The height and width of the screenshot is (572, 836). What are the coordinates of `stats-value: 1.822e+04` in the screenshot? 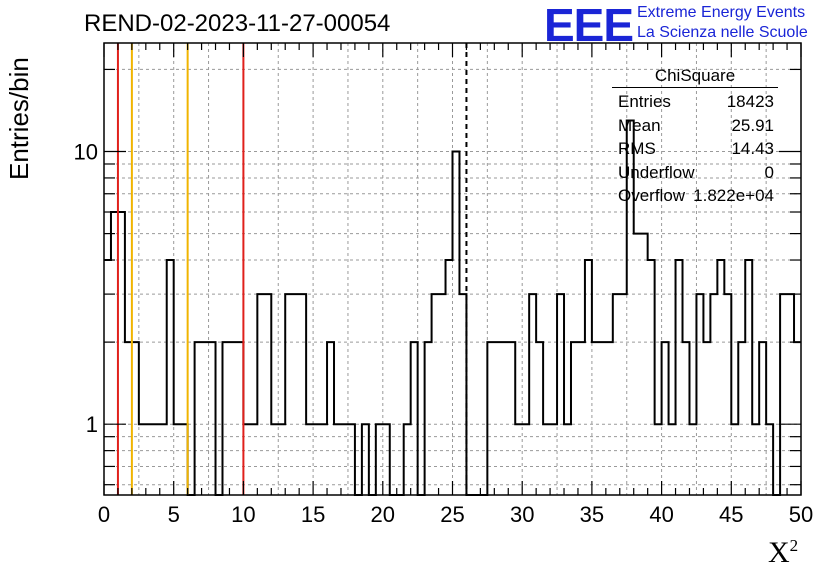 It's located at (733, 195).